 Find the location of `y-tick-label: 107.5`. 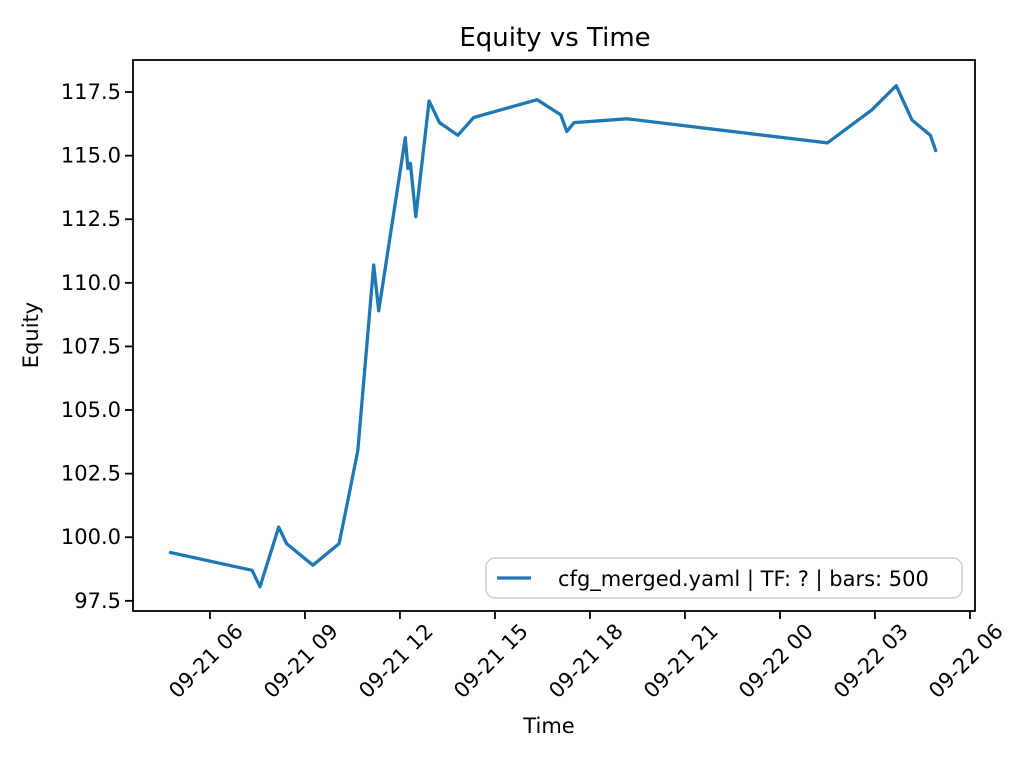

y-tick-label: 107.5 is located at coordinates (91, 346).